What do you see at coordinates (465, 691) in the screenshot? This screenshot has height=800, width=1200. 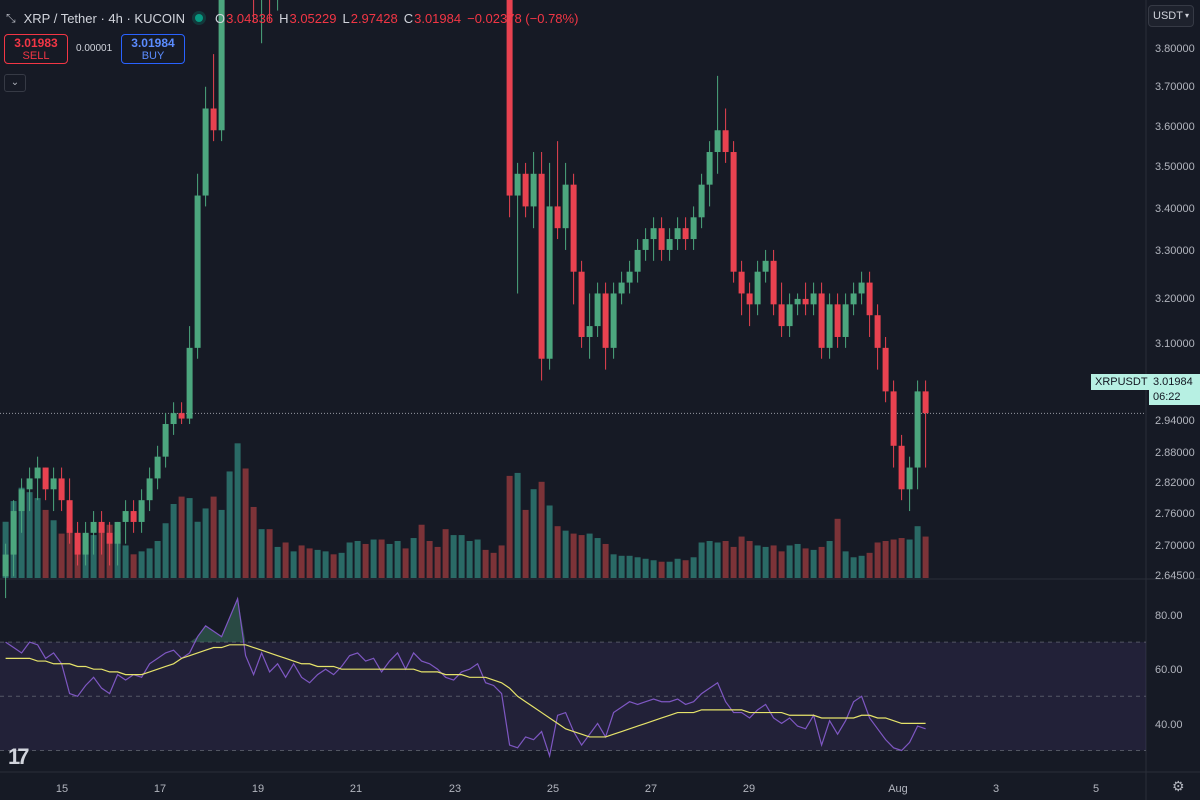 I see `rsi-ma-line` at bounding box center [465, 691].